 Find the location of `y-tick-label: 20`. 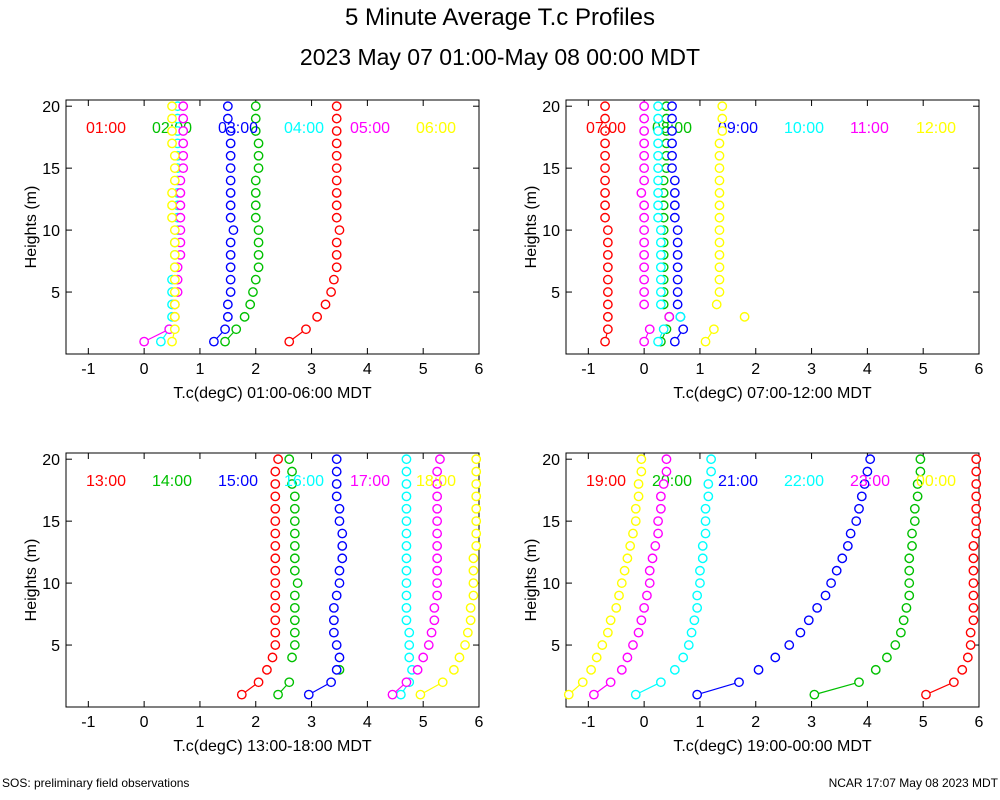

y-tick-label: 20 is located at coordinates (51, 460).